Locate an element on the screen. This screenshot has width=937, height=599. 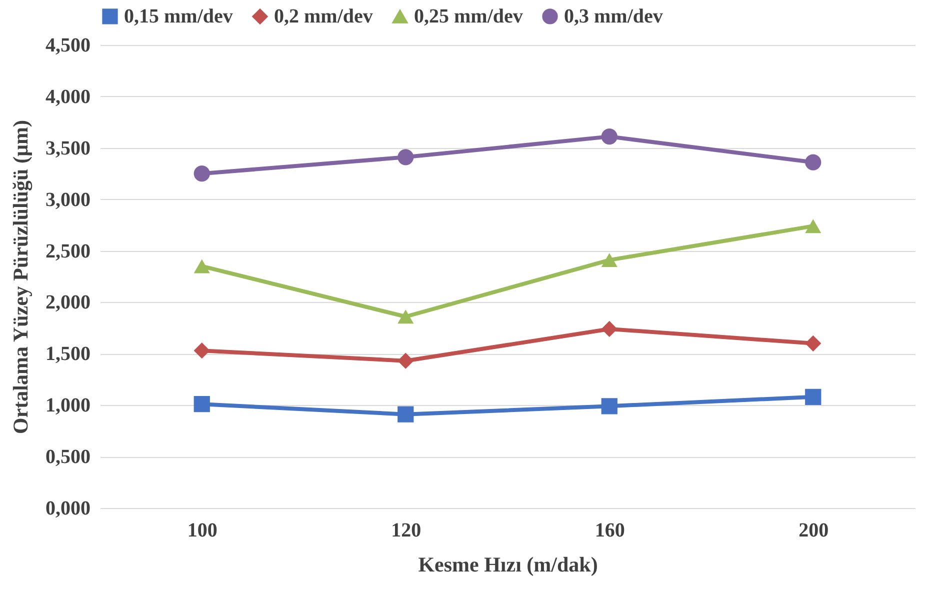
y-tick-label: 4,500 is located at coordinates (68, 45).